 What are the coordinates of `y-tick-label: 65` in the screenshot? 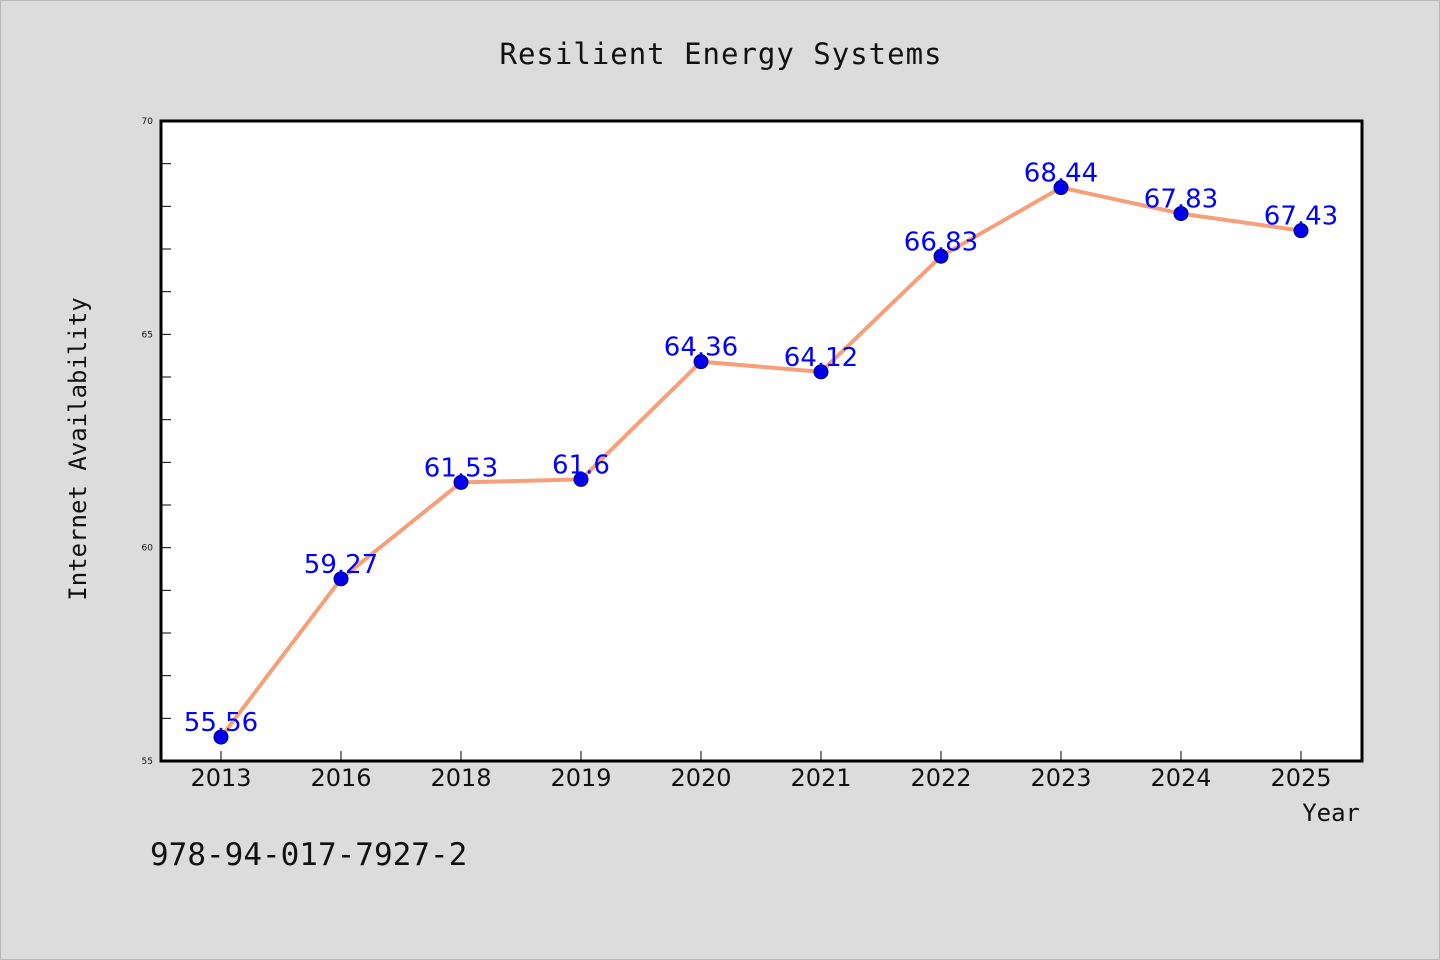 It's located at (147, 335).